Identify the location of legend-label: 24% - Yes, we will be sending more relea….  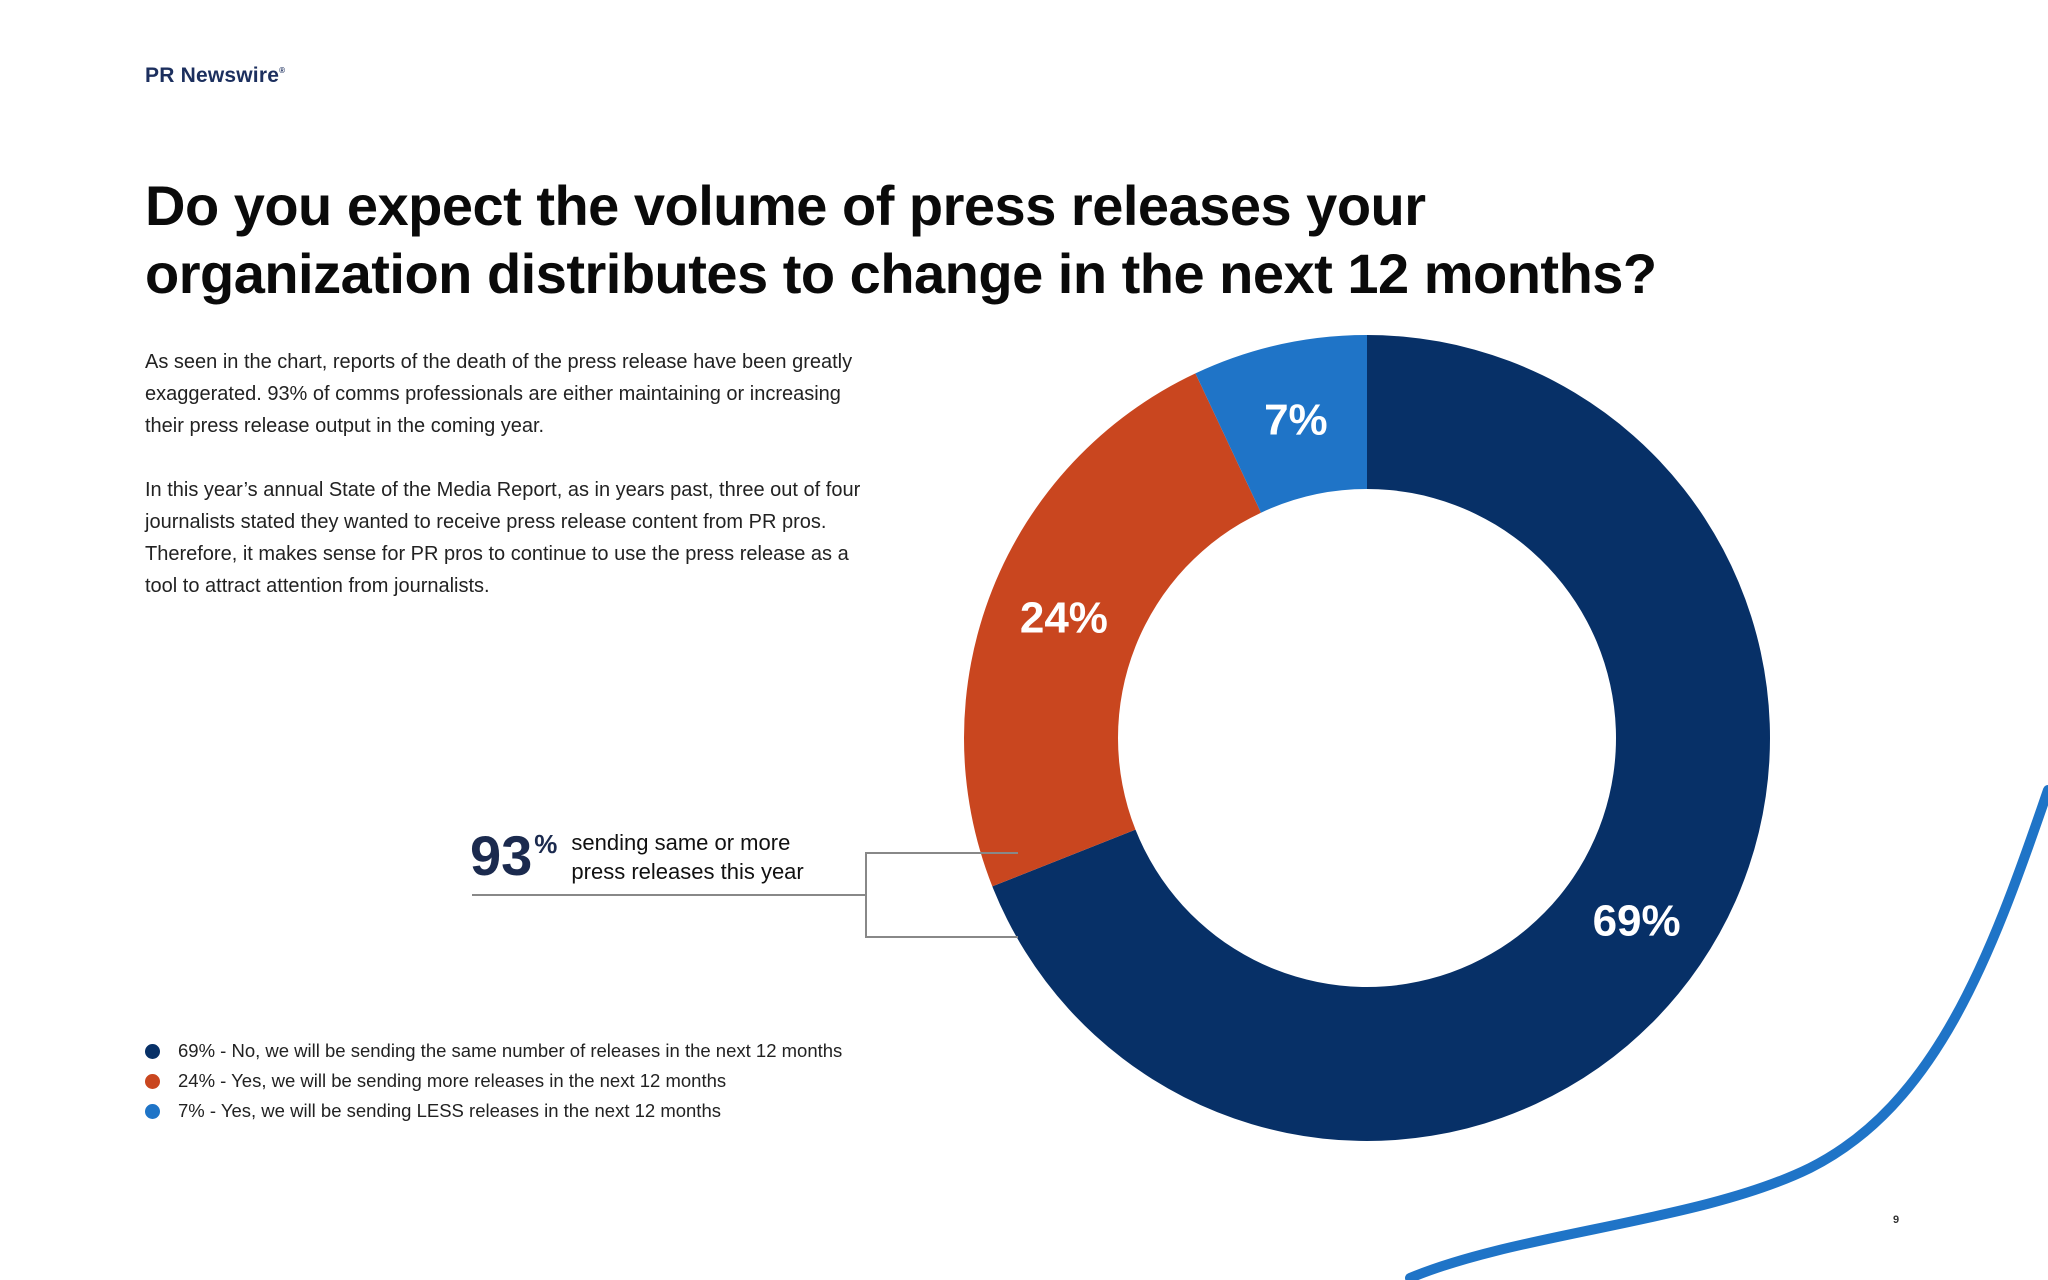
(452, 1080).